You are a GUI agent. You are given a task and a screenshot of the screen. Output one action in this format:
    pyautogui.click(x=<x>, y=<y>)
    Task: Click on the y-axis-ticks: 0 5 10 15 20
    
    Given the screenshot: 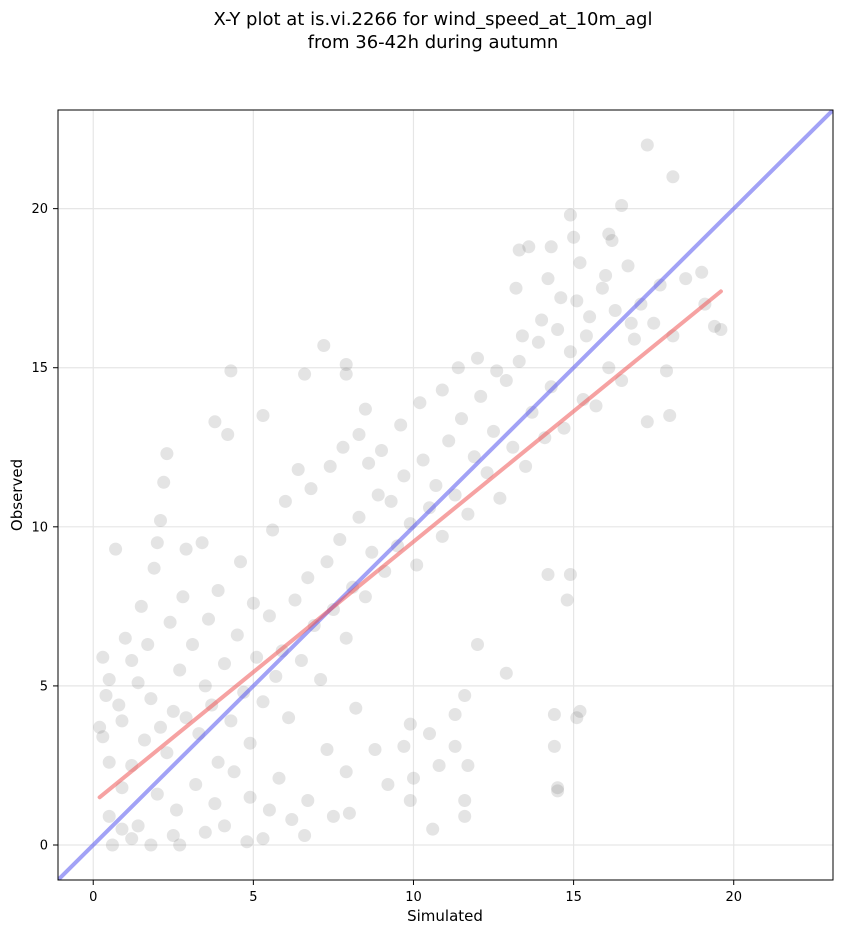 What is the action you would take?
    pyautogui.click(x=44, y=528)
    